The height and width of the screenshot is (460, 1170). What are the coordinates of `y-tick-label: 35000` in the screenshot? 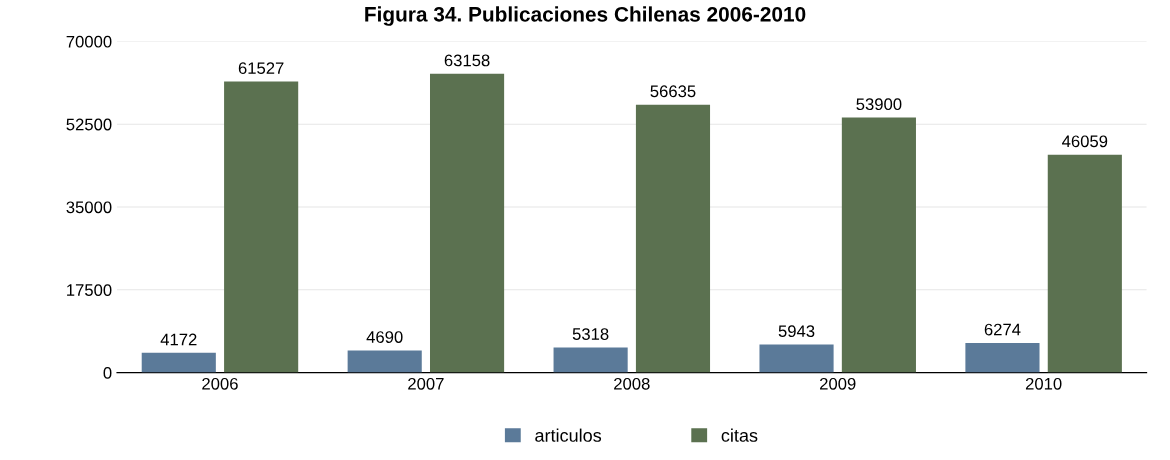 It's located at (89, 207).